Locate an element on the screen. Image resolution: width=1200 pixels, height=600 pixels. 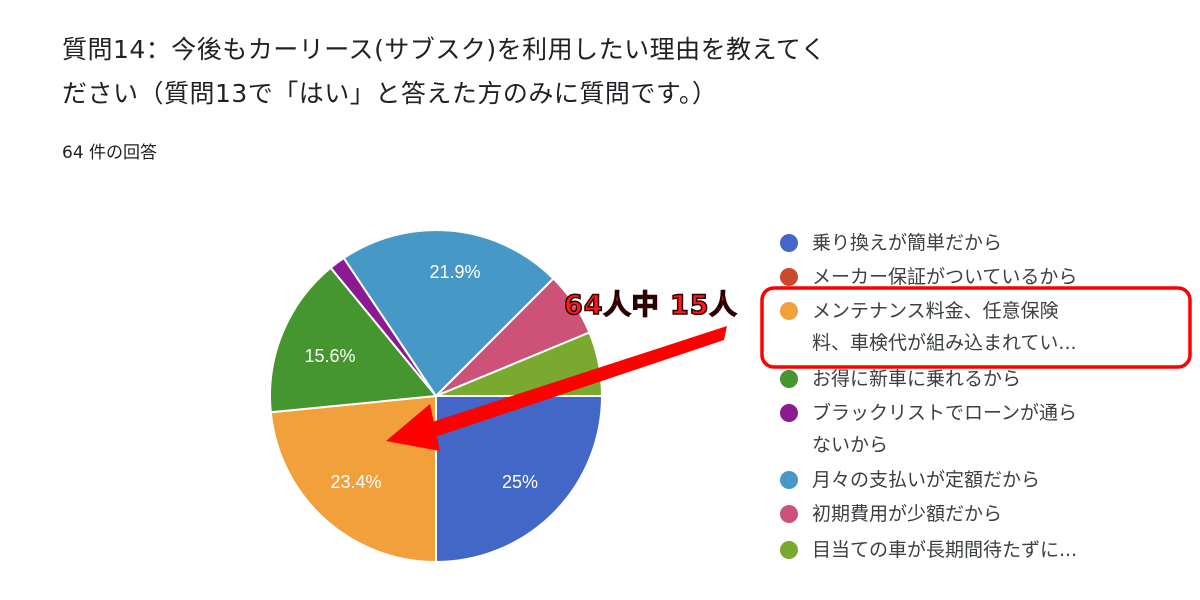
pie-label-3: 15.6% is located at coordinates (329, 356).